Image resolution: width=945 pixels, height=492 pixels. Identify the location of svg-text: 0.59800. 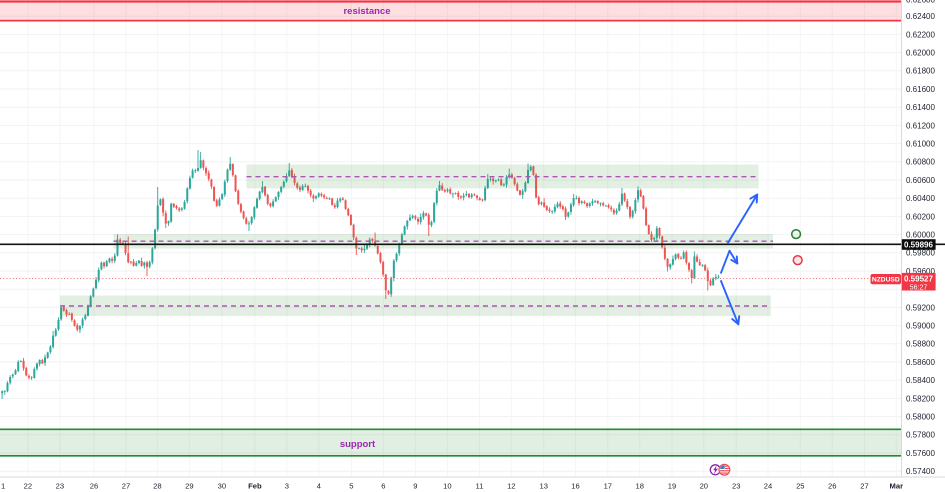
(920, 253).